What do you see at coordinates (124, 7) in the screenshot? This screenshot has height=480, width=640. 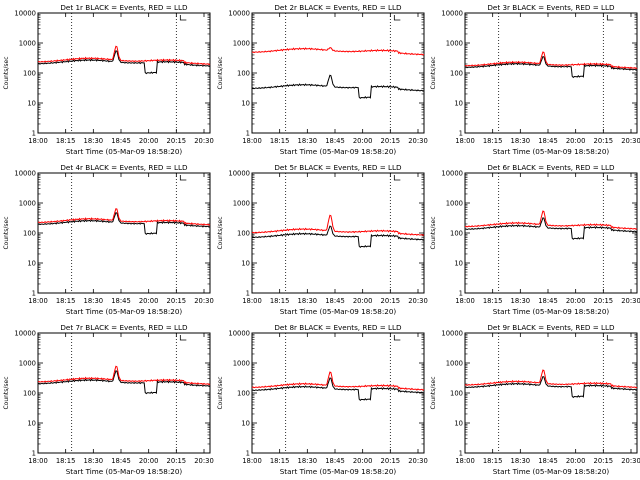 I see `chart-title: Det 1r BLACK = Events, RED = LLD` at bounding box center [124, 7].